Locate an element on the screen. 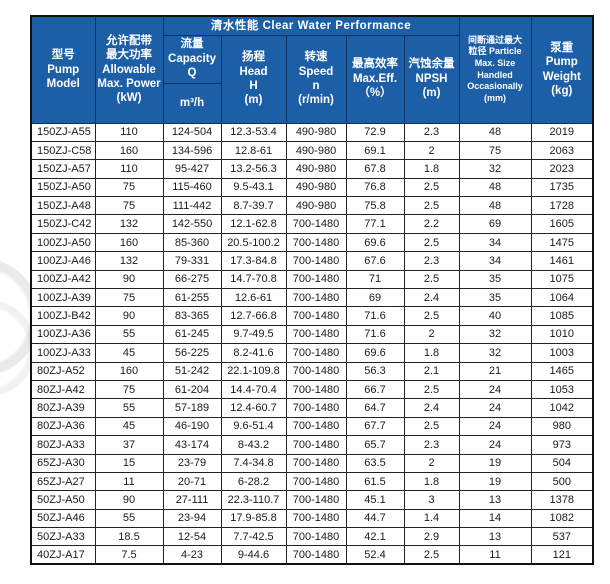 This screenshot has width=610, height=584. table-cell: 79-331 is located at coordinates (192, 261).